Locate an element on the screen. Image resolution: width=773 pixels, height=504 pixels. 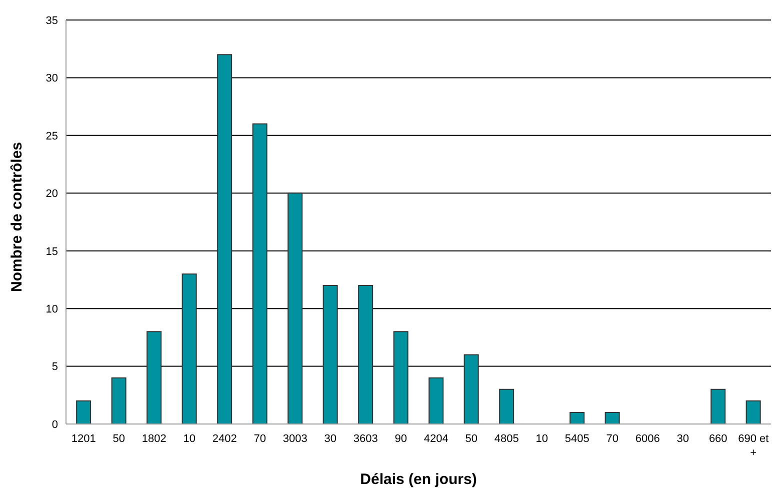
x-axis-title: Délais (en jours) is located at coordinates (418, 479).